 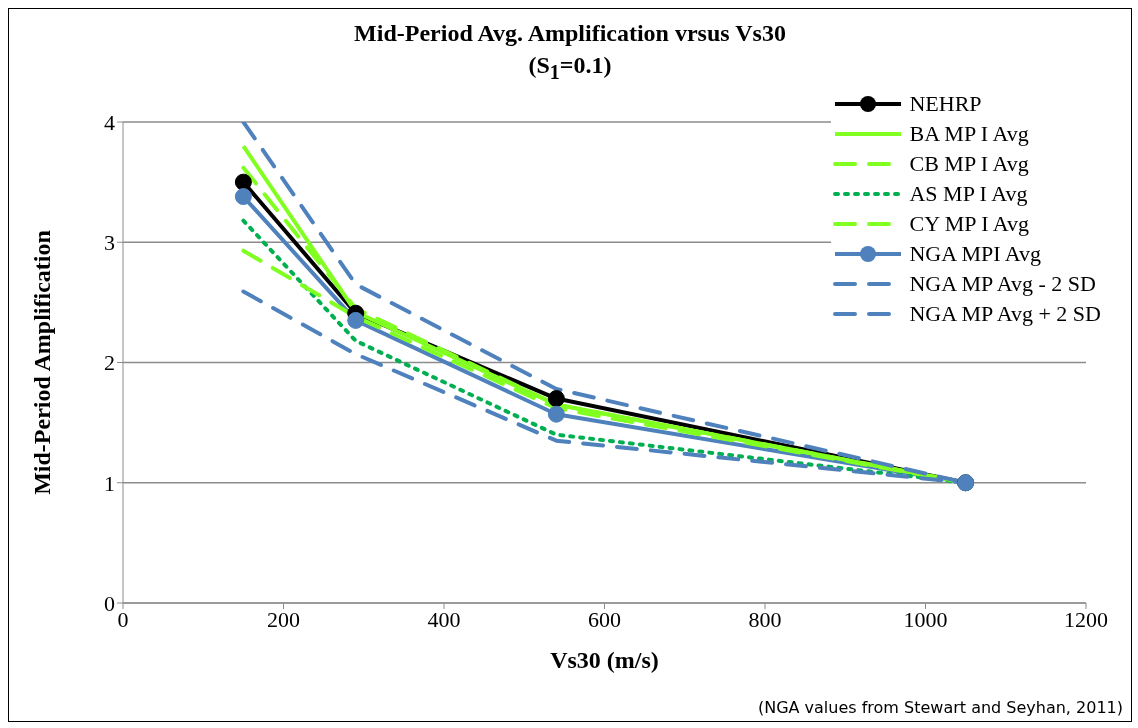 I want to click on legend-label: NGA MPI Avg, so click(x=975, y=254).